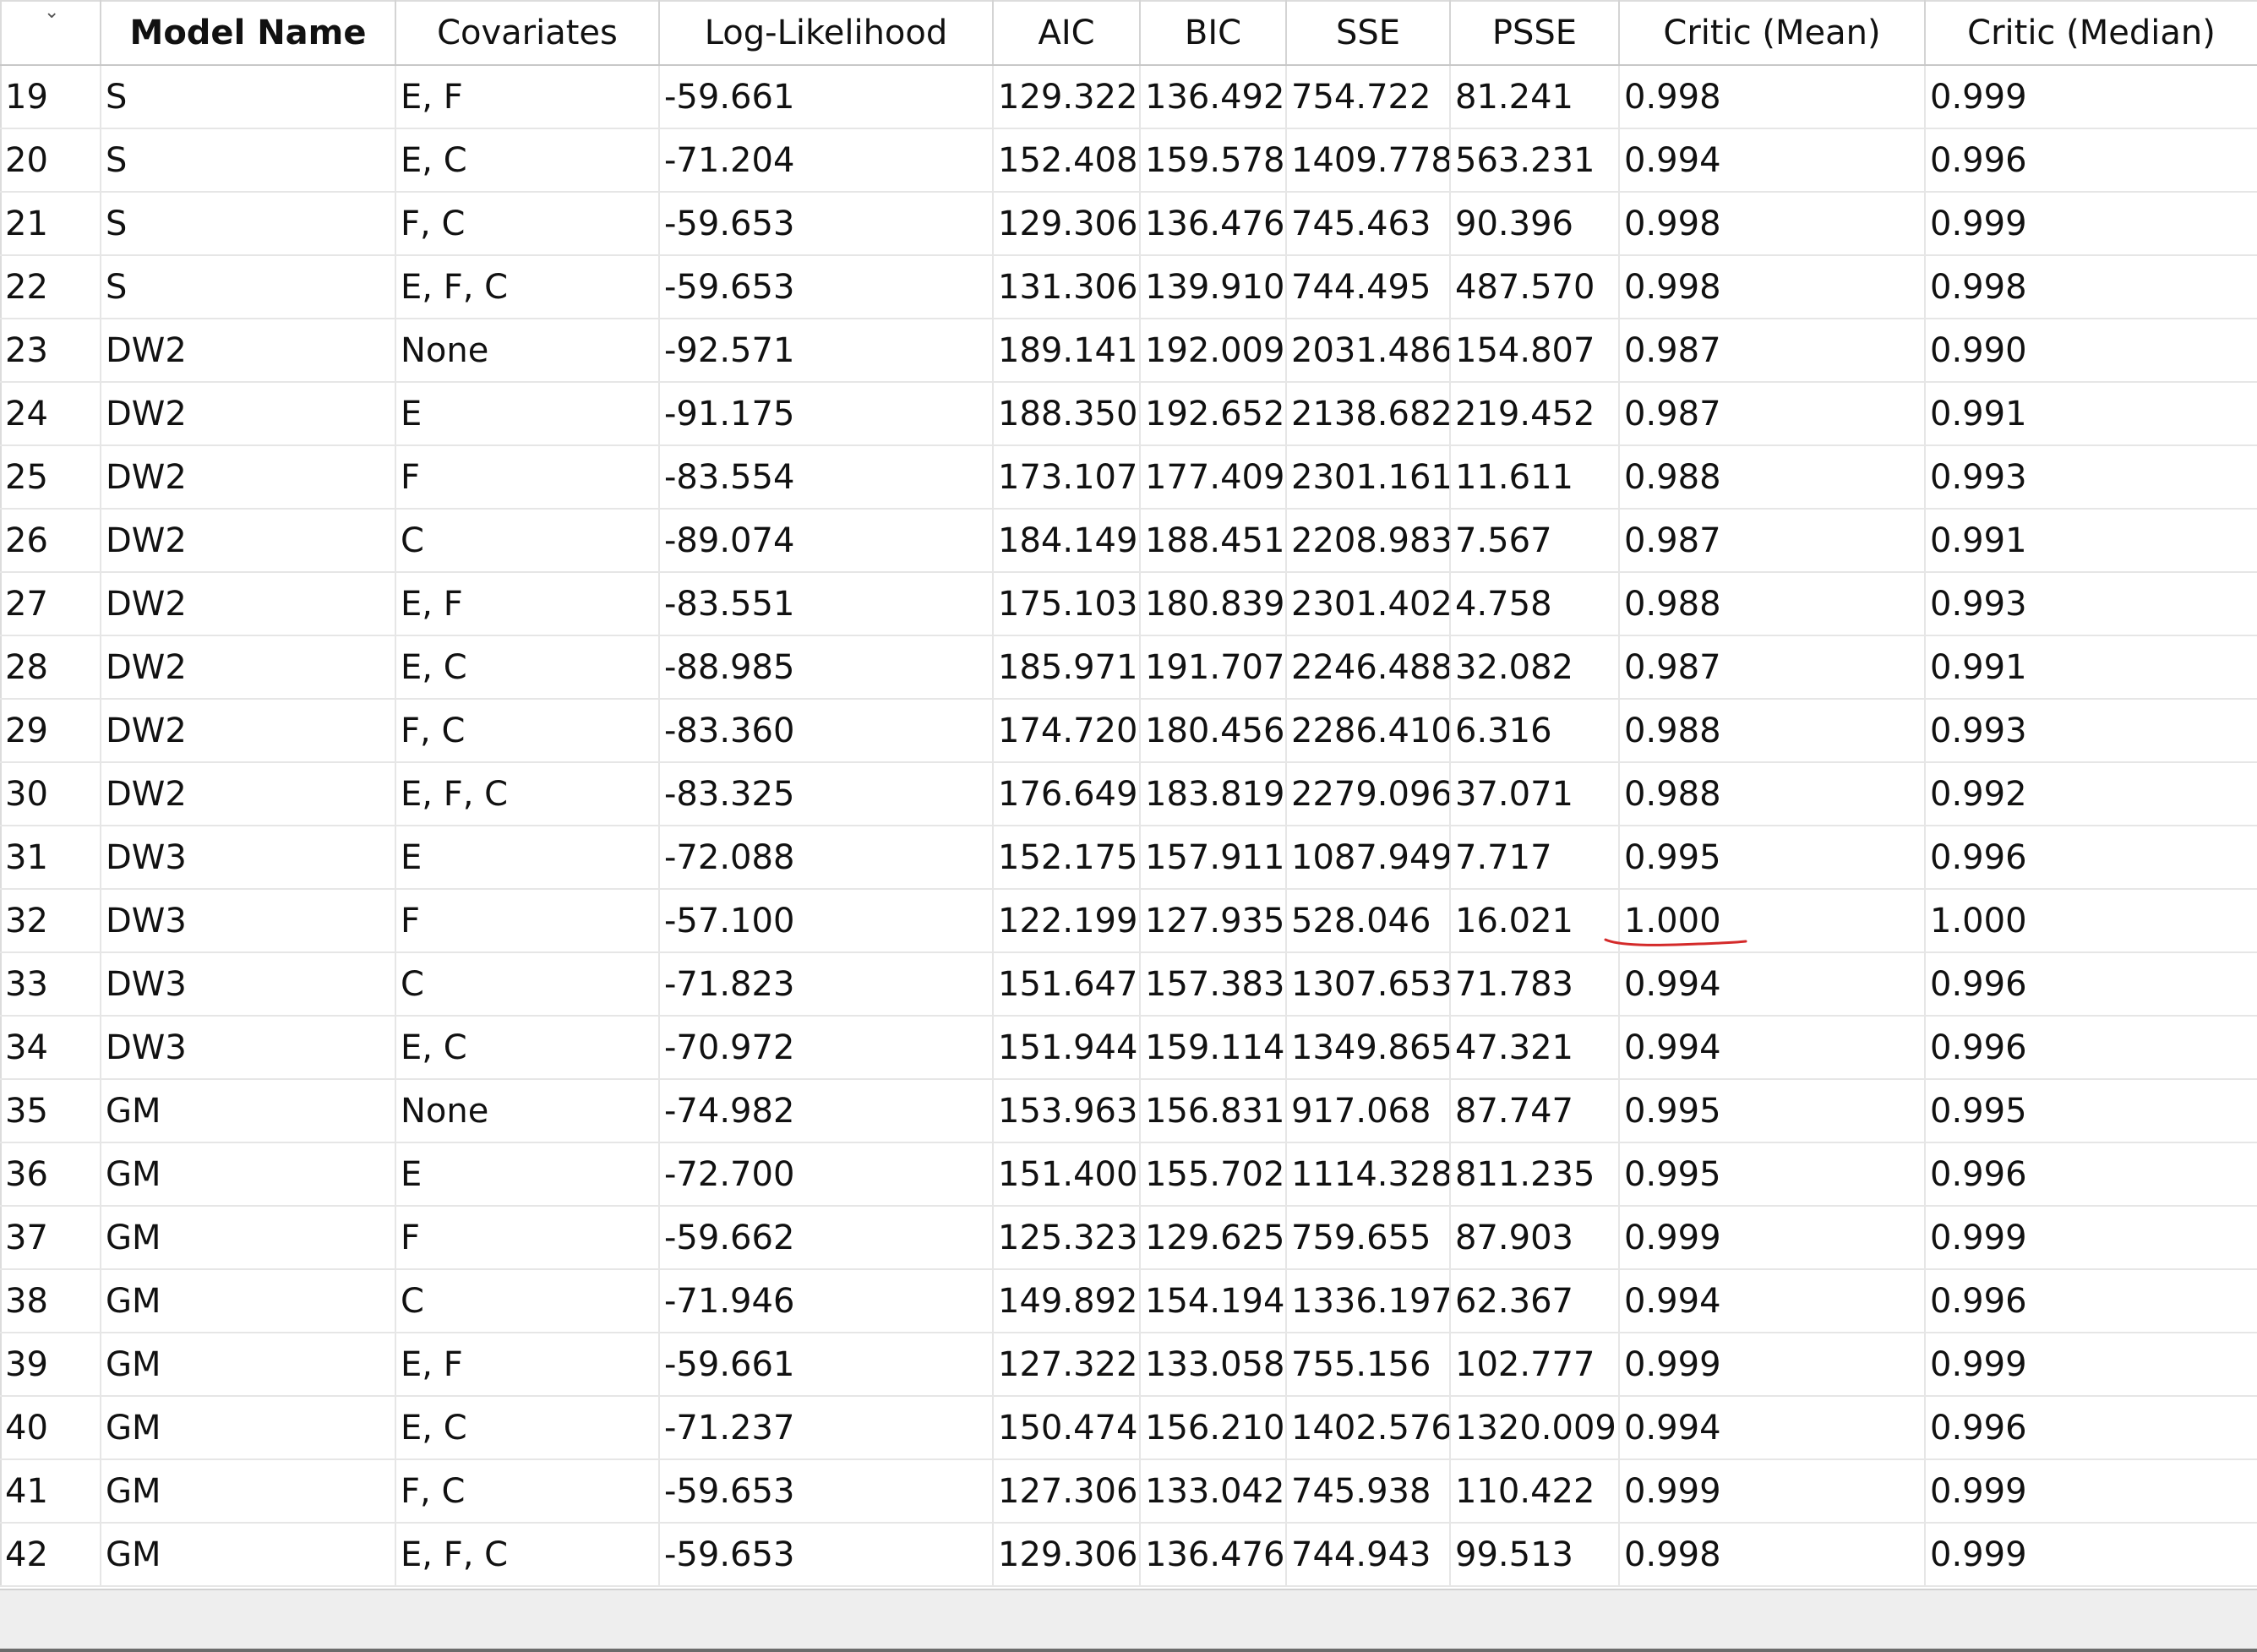 The image size is (2257, 1652). Describe the element at coordinates (2091, 921) in the screenshot. I see `critic-median-cell: 1.000` at that location.